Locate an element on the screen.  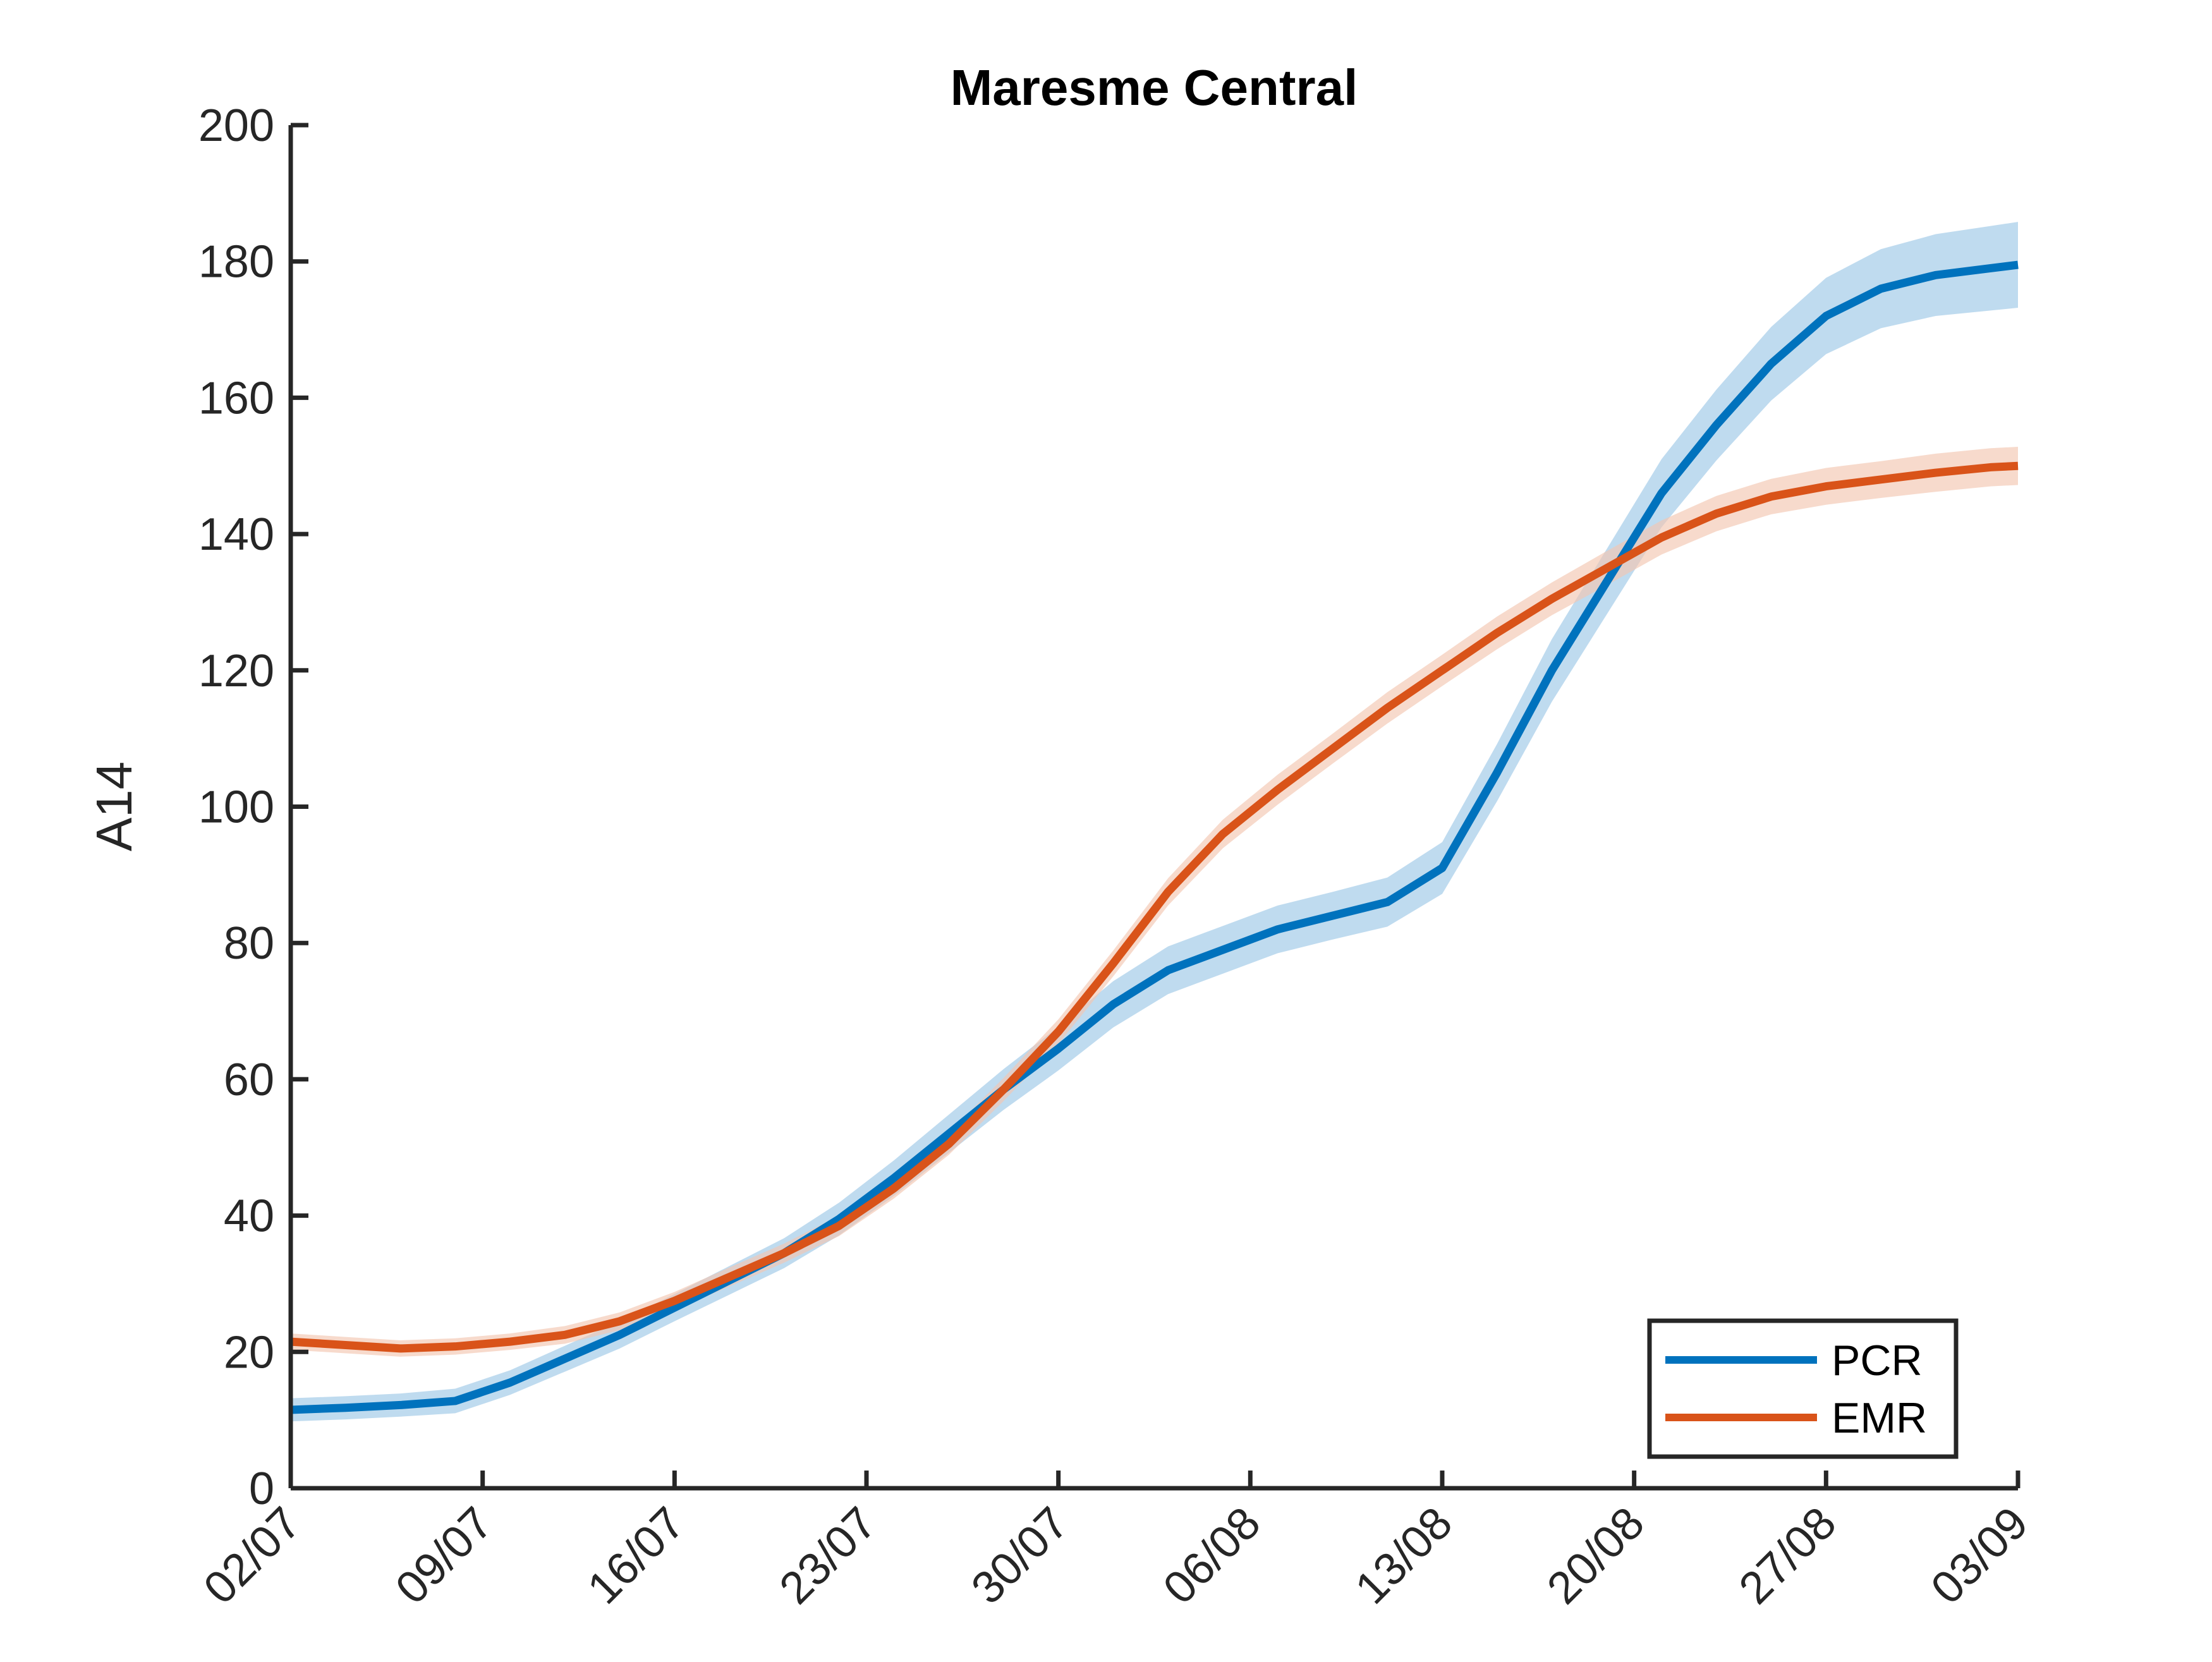
legend: PCR EMR is located at coordinates (1803, 1388).